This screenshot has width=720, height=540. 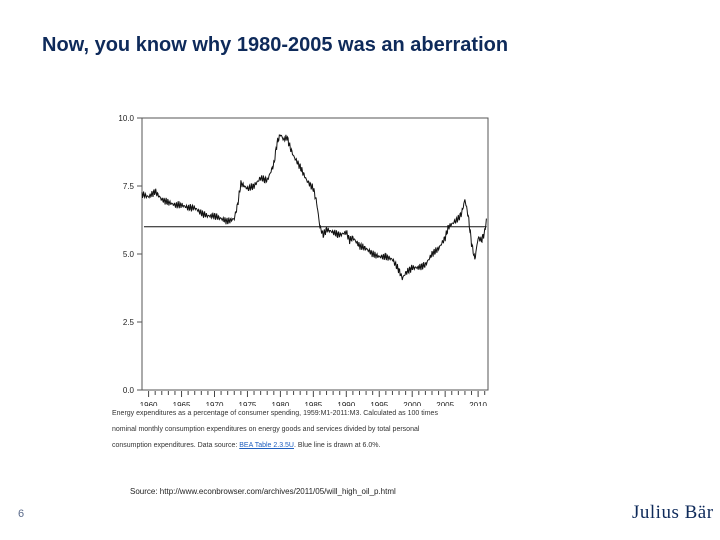 What do you see at coordinates (379, 403) in the screenshot?
I see `x-tick-label: 1995` at bounding box center [379, 403].